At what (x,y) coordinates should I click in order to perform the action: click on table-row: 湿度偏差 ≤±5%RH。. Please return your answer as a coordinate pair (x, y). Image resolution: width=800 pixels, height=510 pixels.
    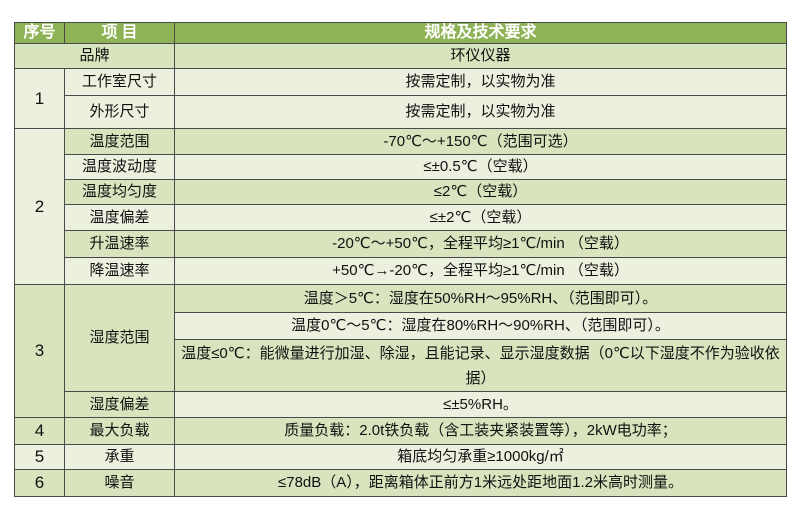
    Looking at the image, I should click on (400, 404).